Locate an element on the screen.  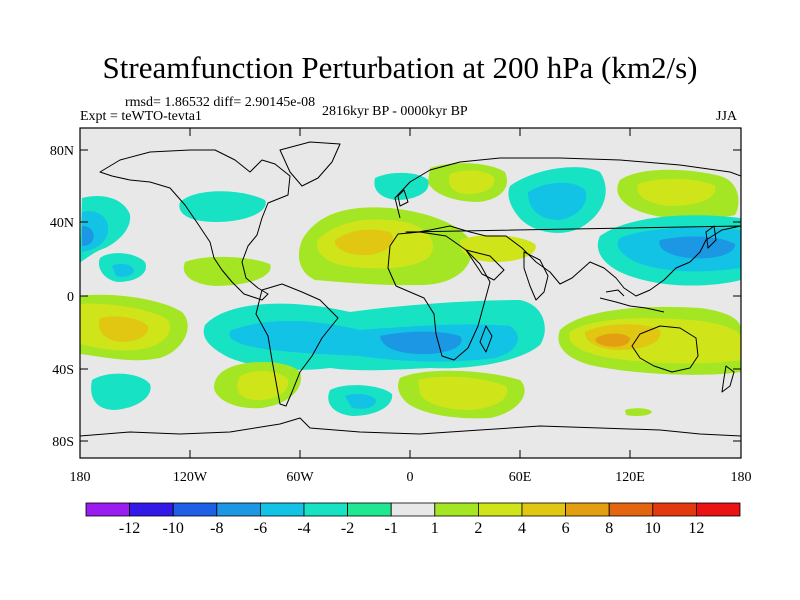
contour-neg2-epacific is located at coordinates (123, 270).